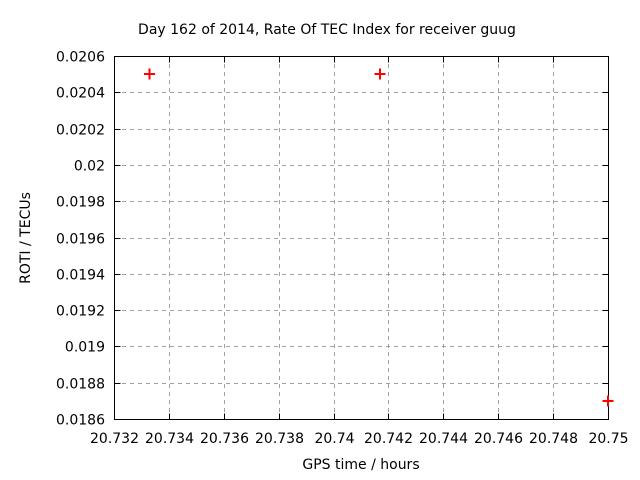  What do you see at coordinates (360, 465) in the screenshot?
I see `x-axis-label: GPS time / hours` at bounding box center [360, 465].